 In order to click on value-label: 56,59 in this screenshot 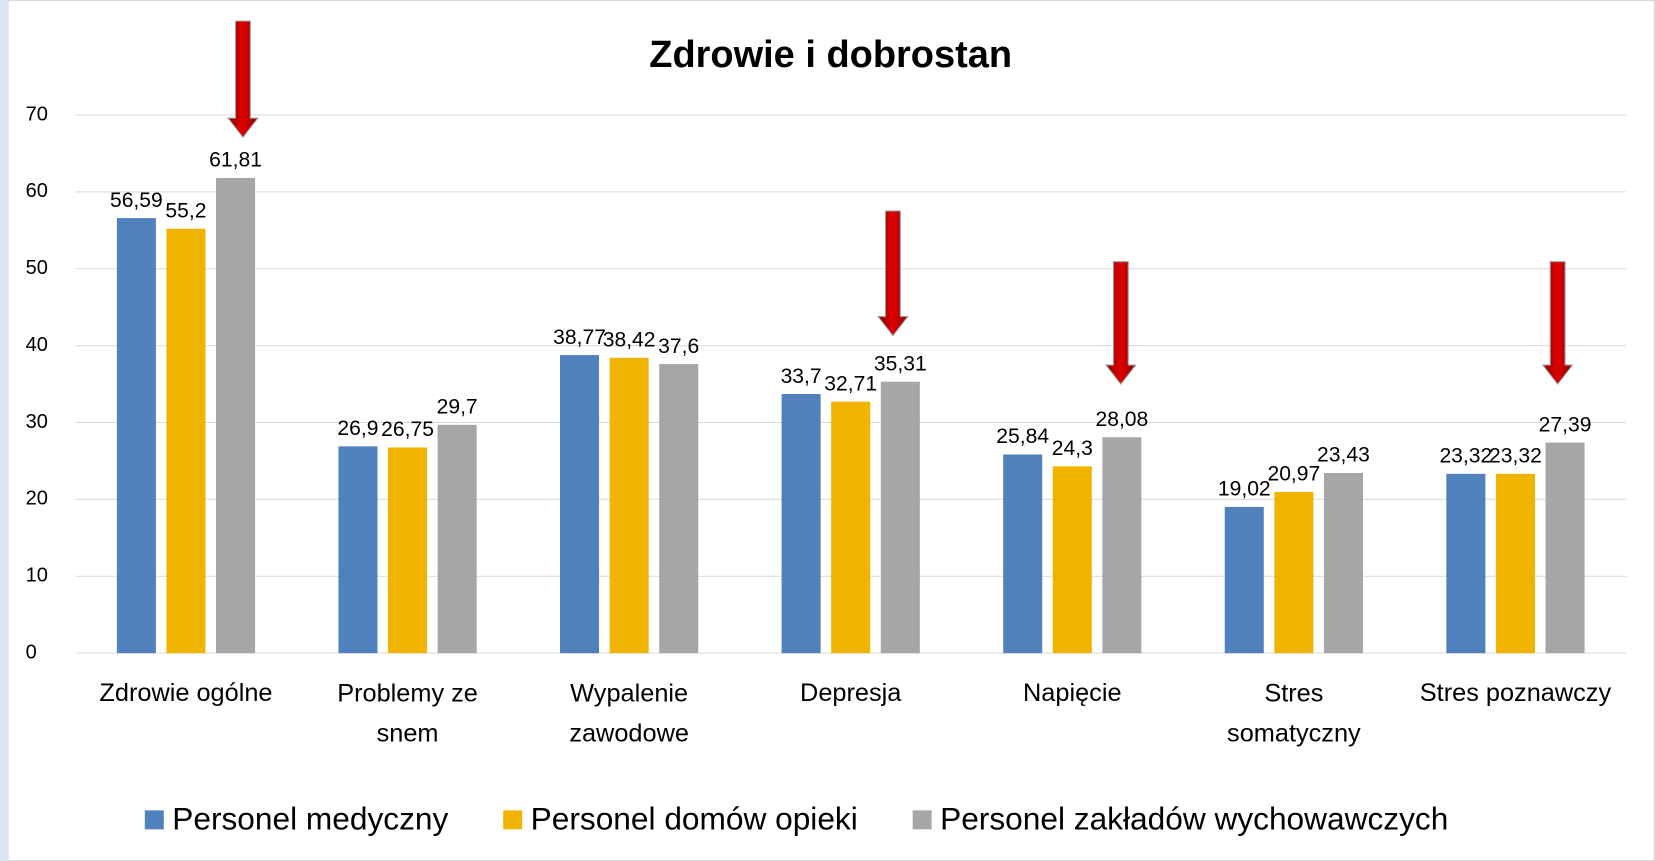, I will do `click(136, 200)`.